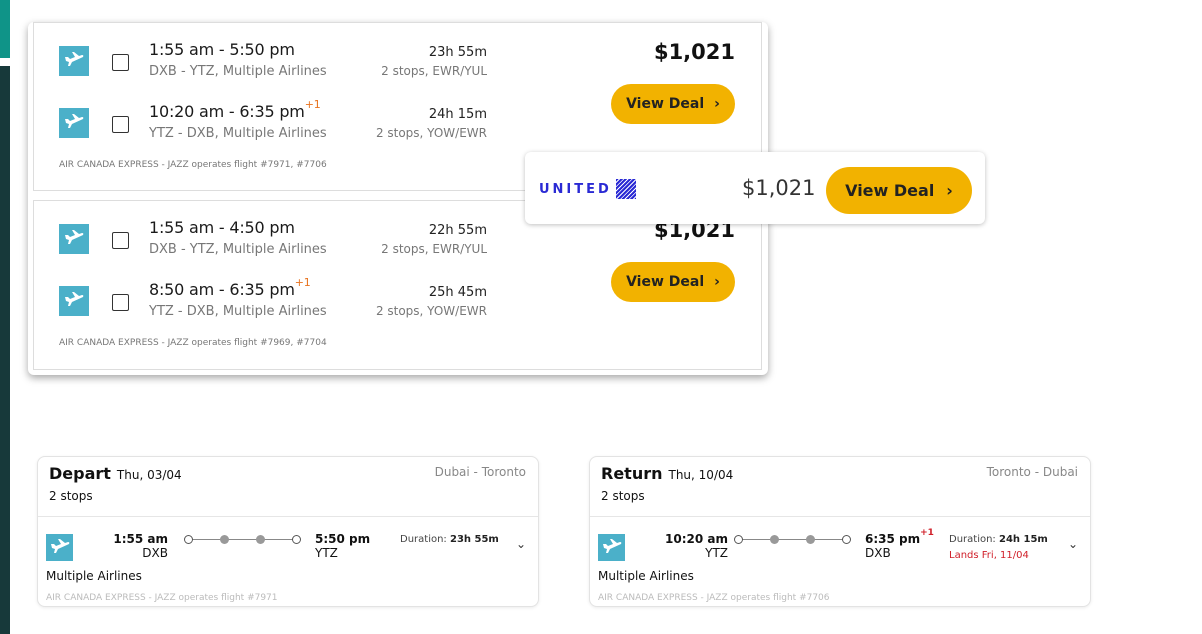 This screenshot has height=634, width=1202. What do you see at coordinates (5, 350) in the screenshot?
I see `sidebar` at bounding box center [5, 350].